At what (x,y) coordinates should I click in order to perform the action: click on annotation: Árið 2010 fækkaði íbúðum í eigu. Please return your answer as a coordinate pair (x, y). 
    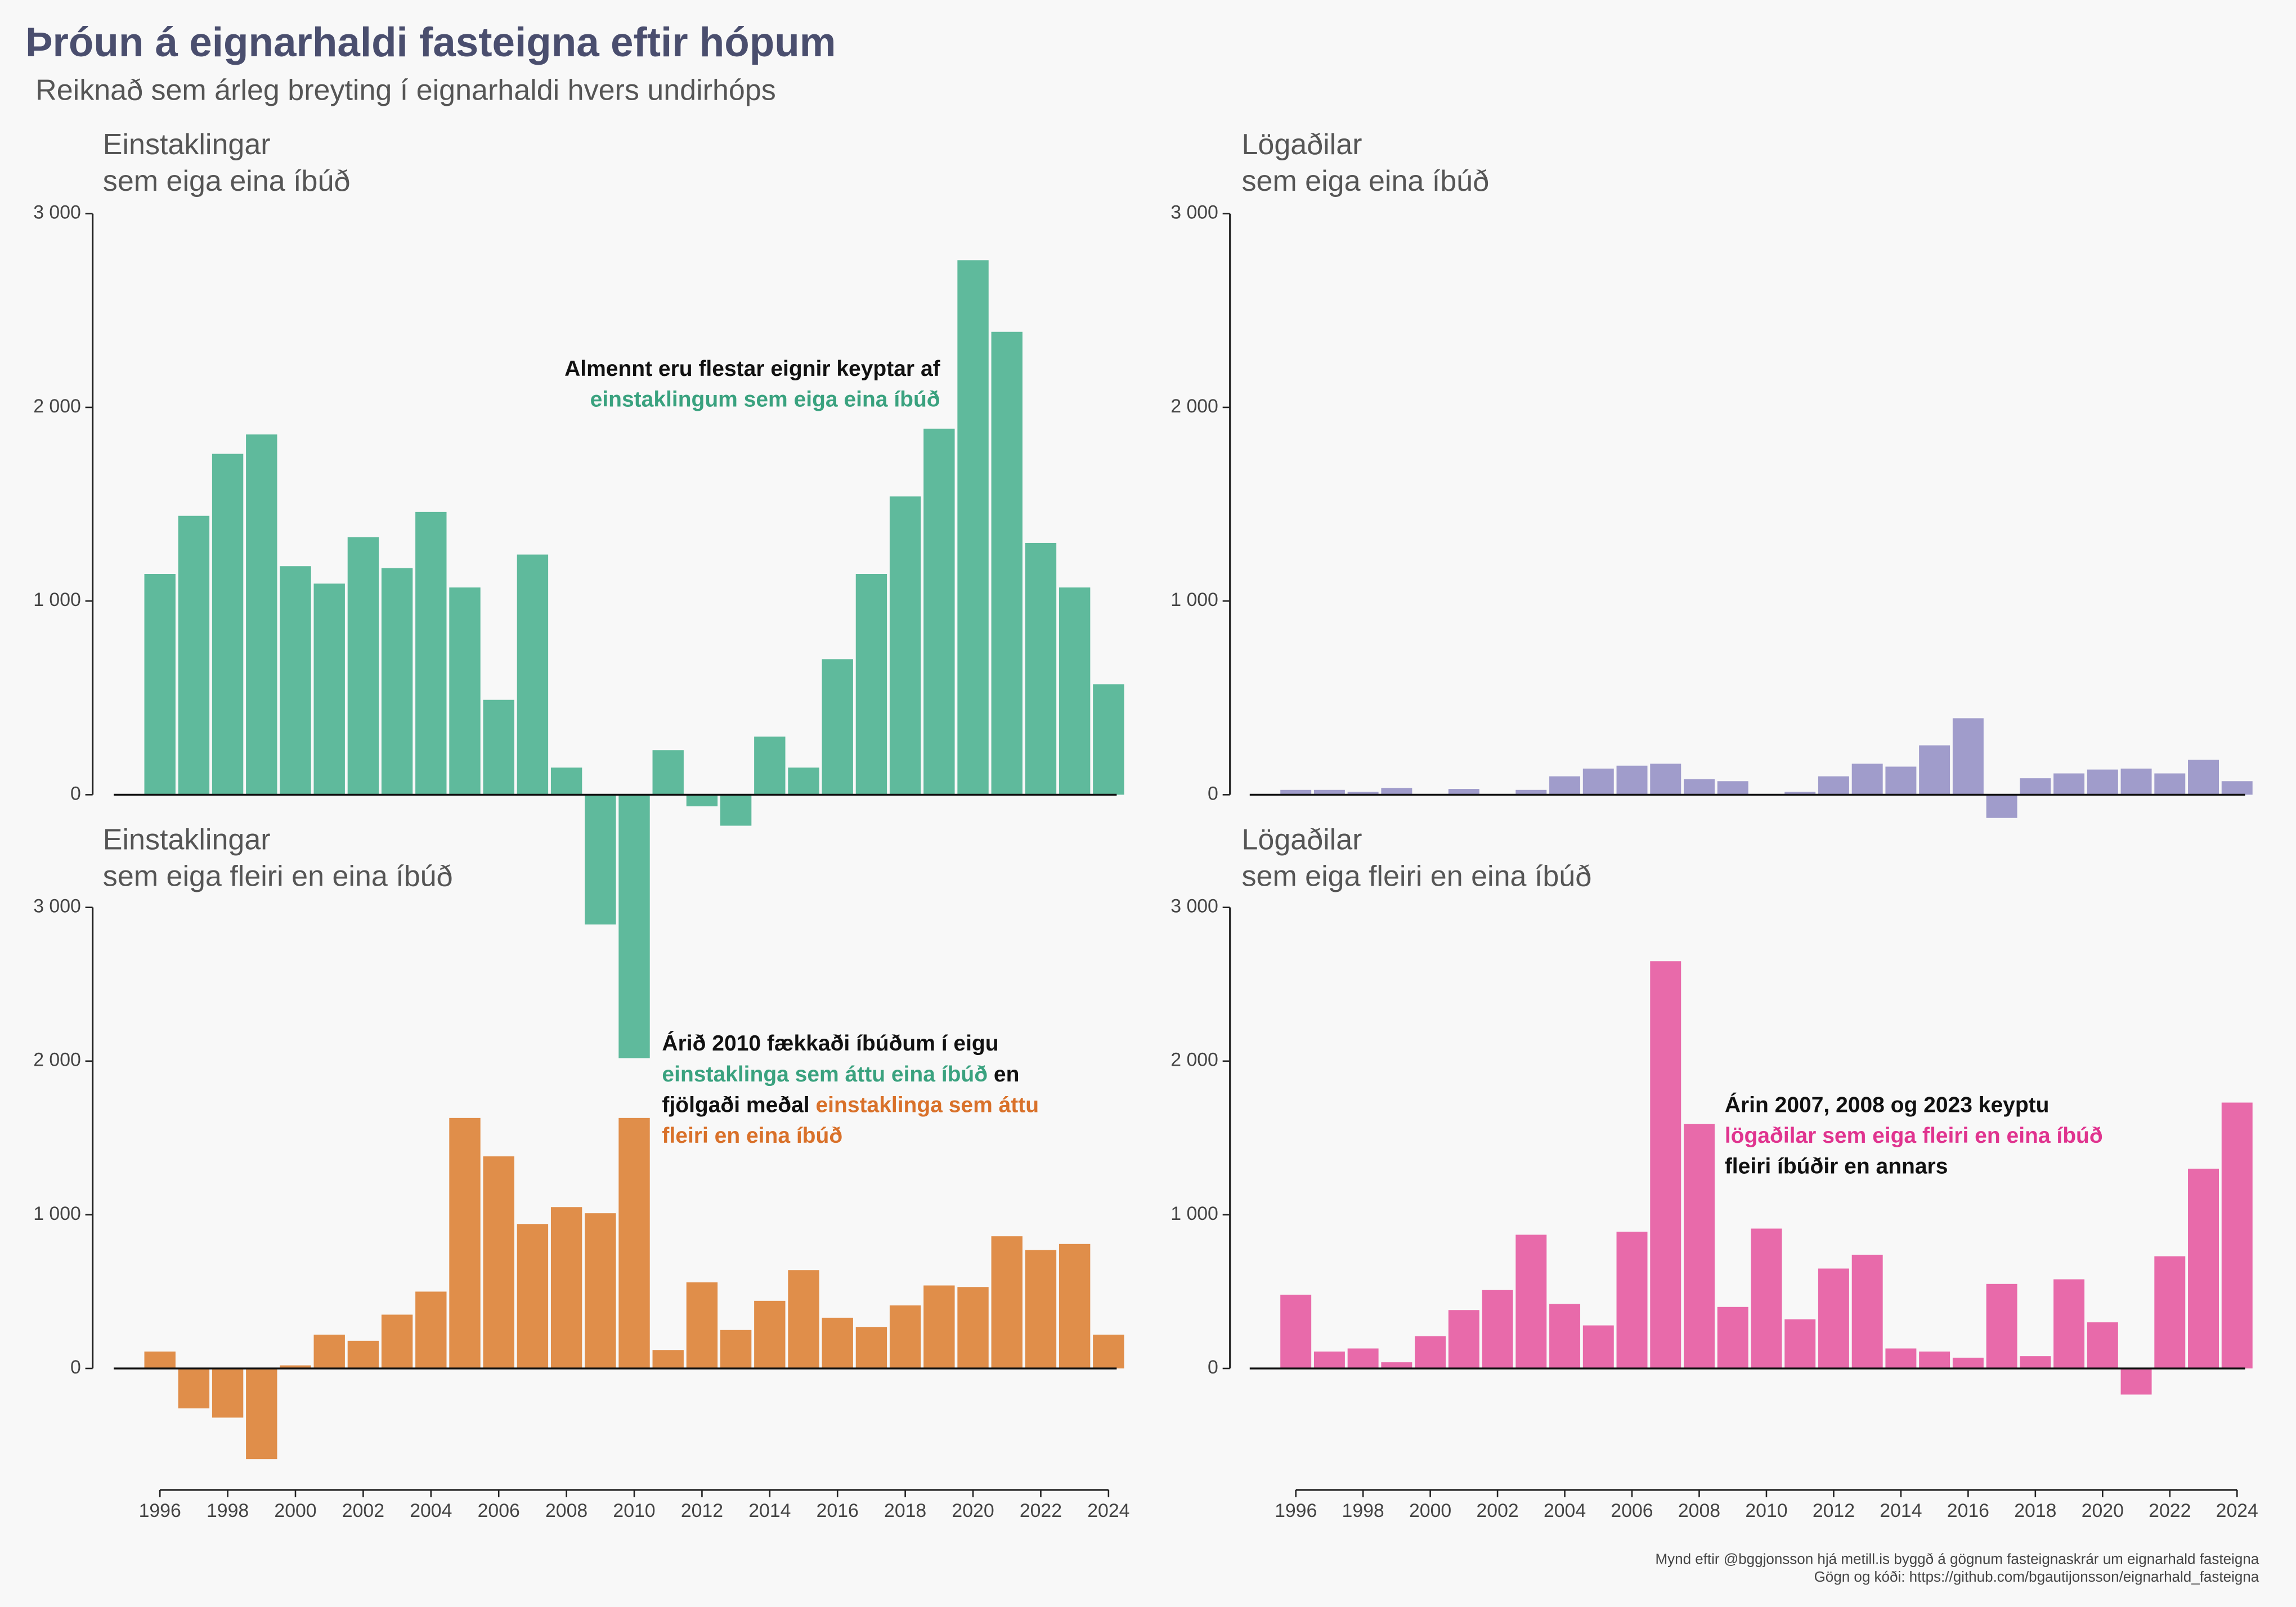
    Looking at the image, I should click on (830, 1043).